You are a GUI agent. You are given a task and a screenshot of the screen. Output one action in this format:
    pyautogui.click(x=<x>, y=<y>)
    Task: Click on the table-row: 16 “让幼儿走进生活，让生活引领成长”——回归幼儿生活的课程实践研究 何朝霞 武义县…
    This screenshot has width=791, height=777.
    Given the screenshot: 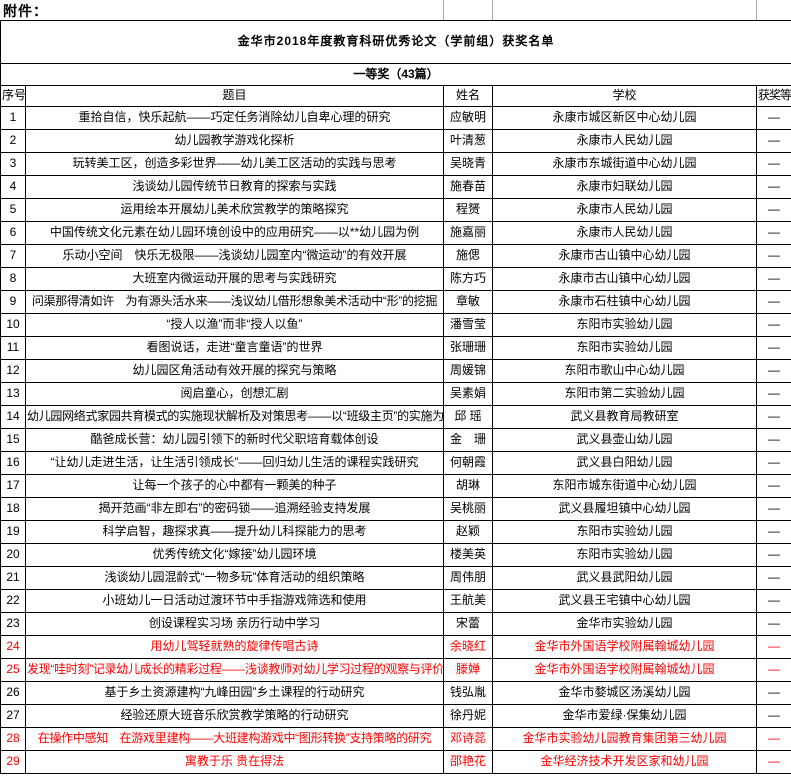 What is the action you would take?
    pyautogui.click(x=395, y=463)
    